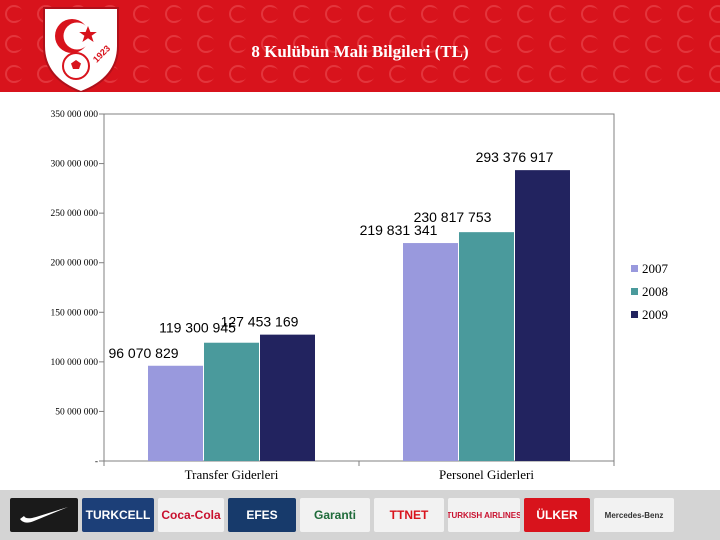  Describe the element at coordinates (655, 291) in the screenshot. I see `legend-label-2008: 2008` at that location.